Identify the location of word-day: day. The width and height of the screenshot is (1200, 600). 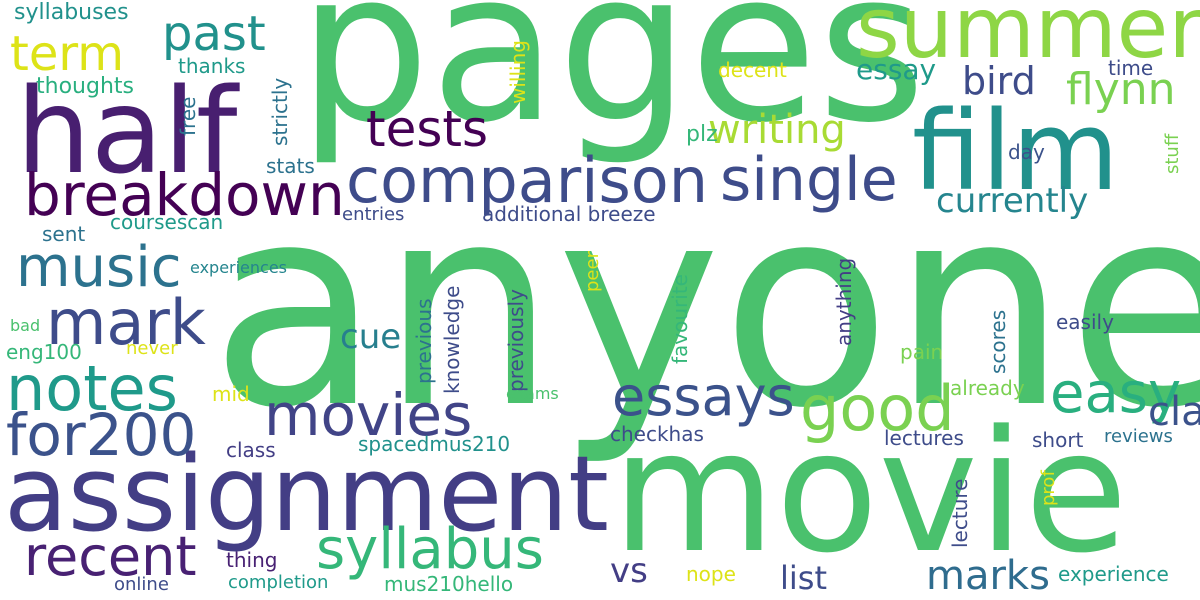
(1026, 152).